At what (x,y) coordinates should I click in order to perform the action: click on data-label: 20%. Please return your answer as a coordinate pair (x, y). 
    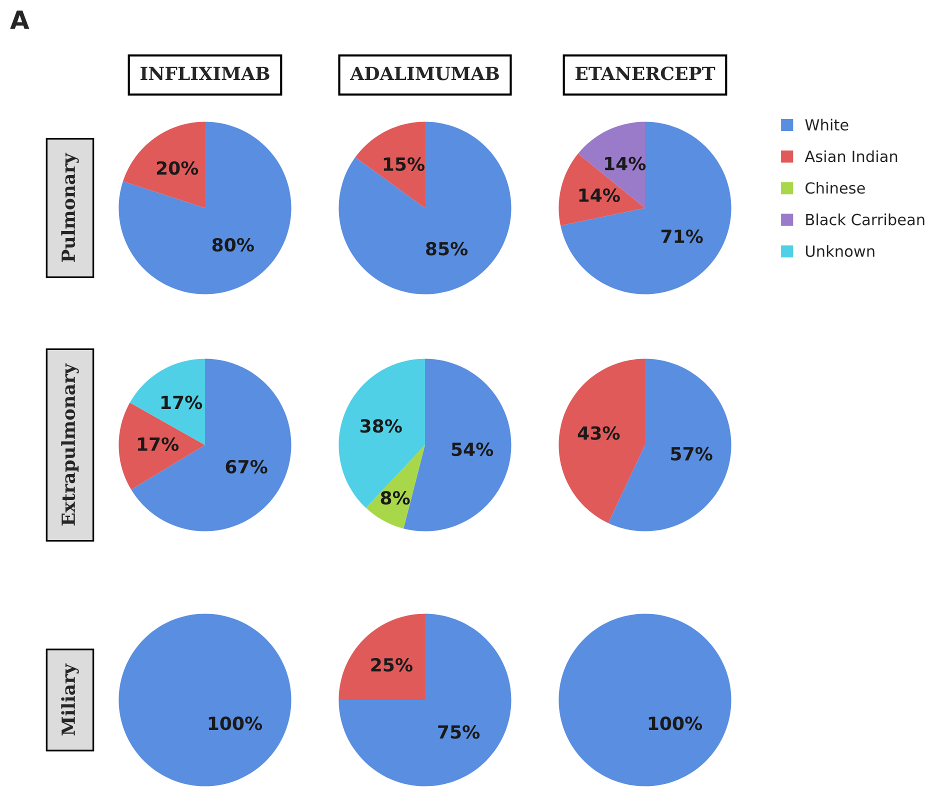
    Looking at the image, I should click on (177, 168).